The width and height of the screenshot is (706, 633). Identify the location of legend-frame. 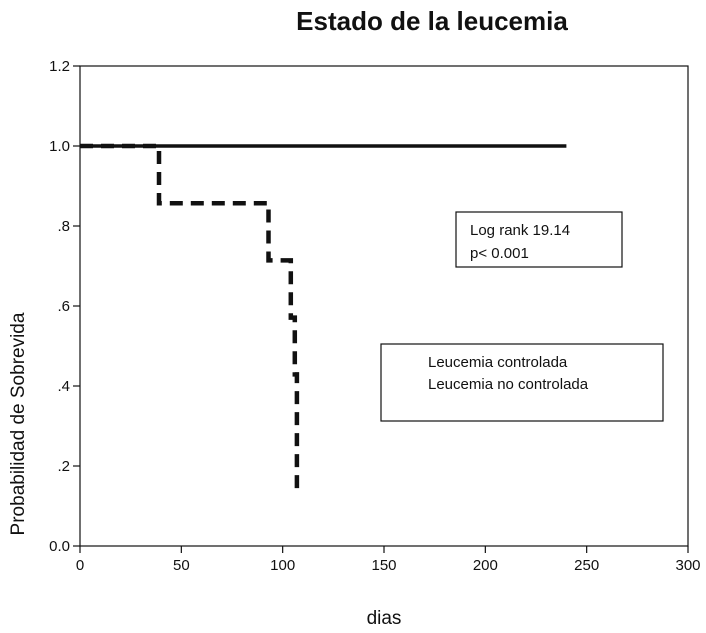
(522, 382).